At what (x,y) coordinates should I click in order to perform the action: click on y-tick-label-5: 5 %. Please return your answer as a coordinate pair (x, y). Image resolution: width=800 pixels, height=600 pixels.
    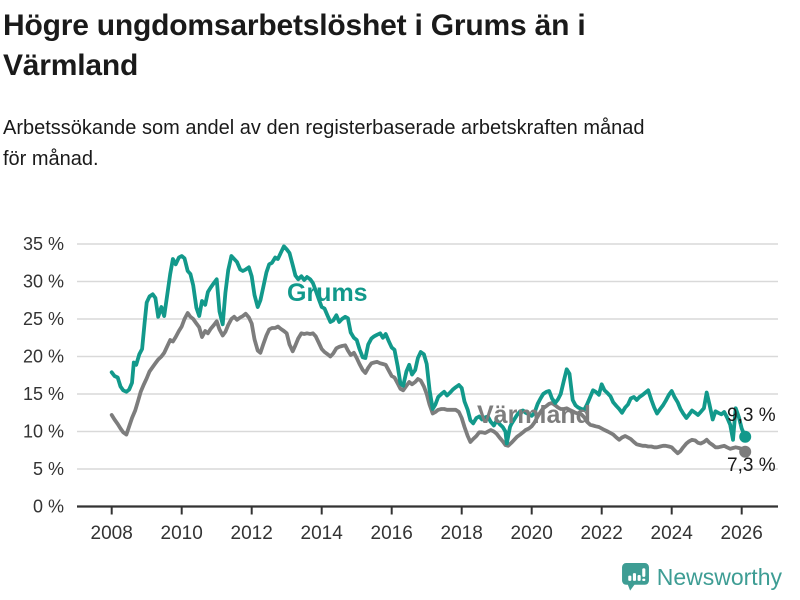
    Looking at the image, I should click on (48, 469).